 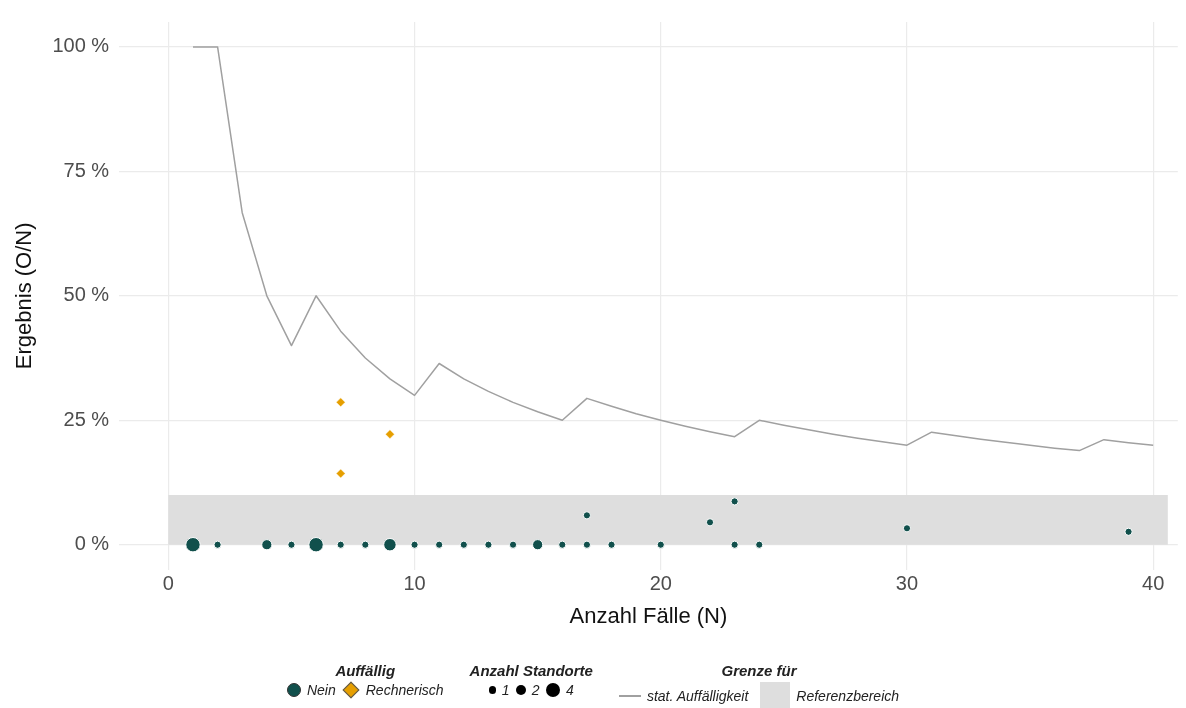 I want to click on x-tick-label: 30, so click(x=907, y=583).